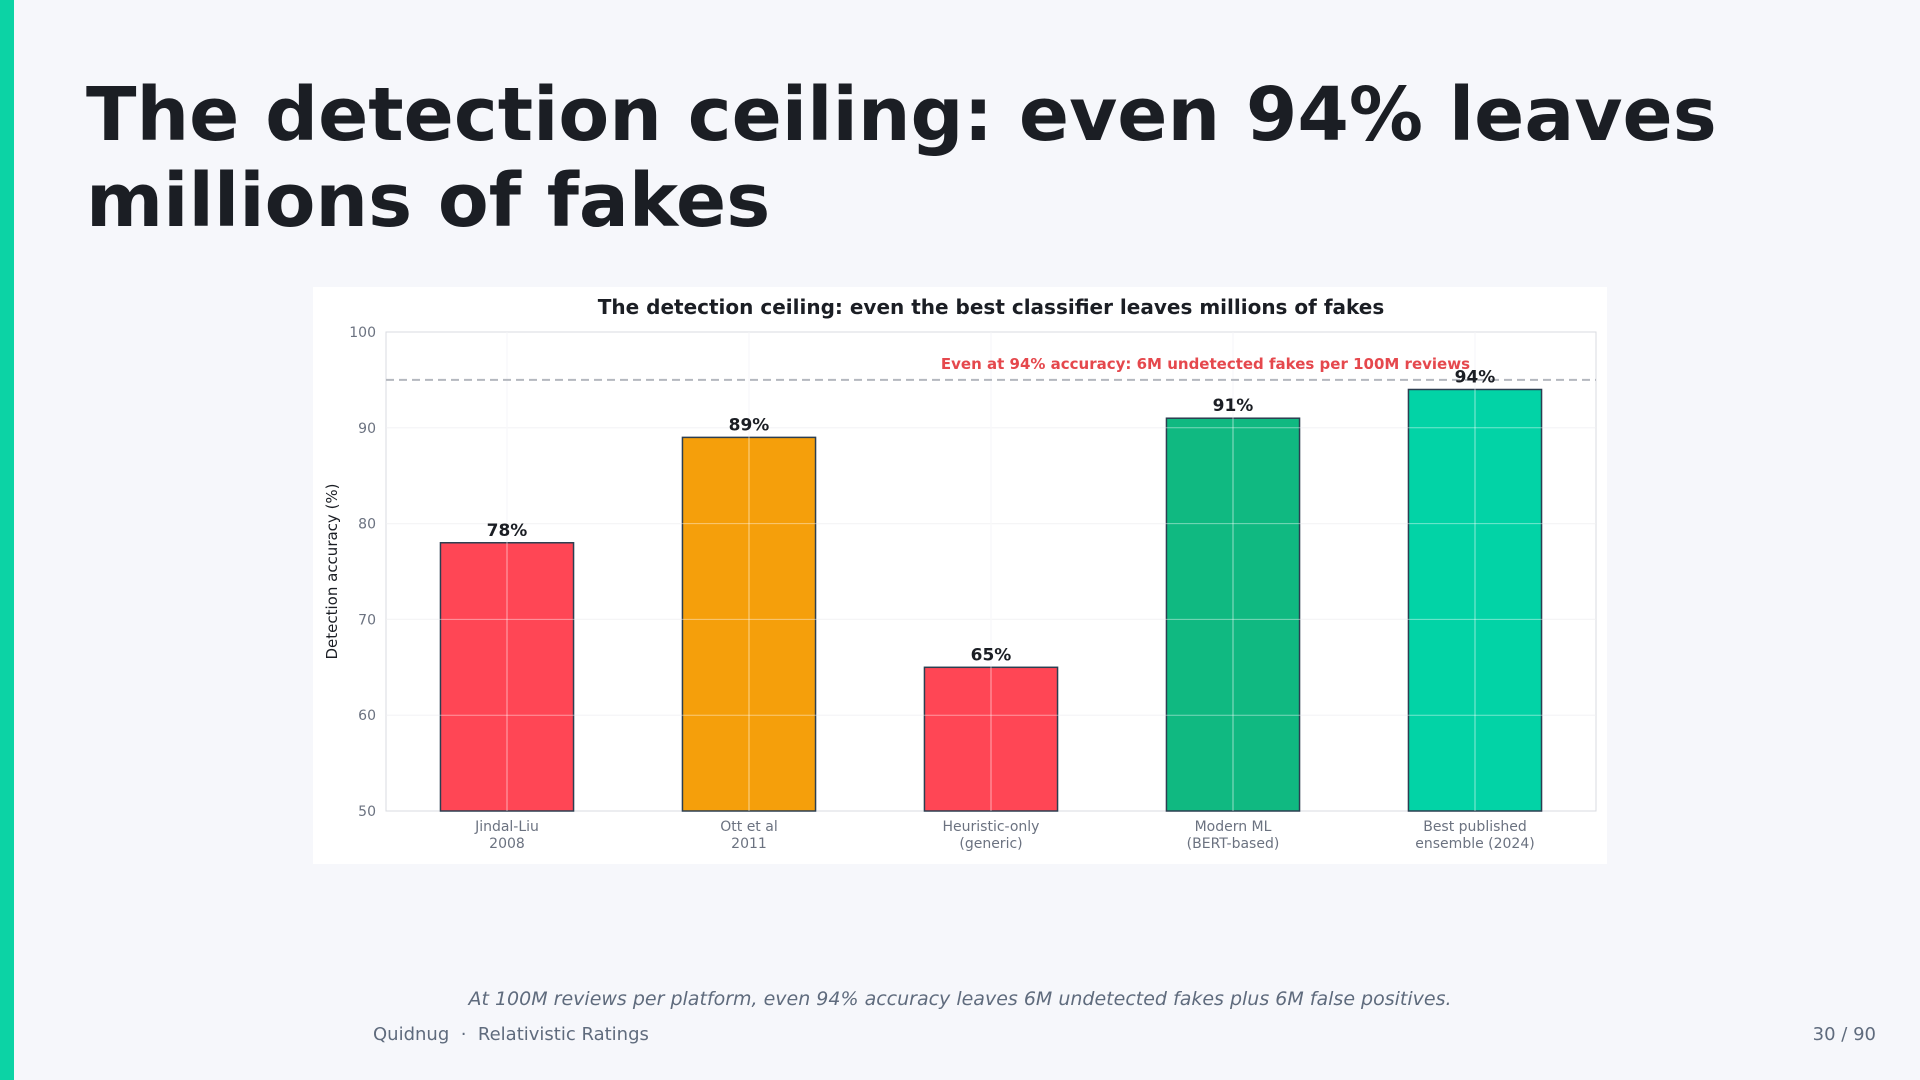  What do you see at coordinates (367, 429) in the screenshot?
I see `y-tick-label: 90` at bounding box center [367, 429].